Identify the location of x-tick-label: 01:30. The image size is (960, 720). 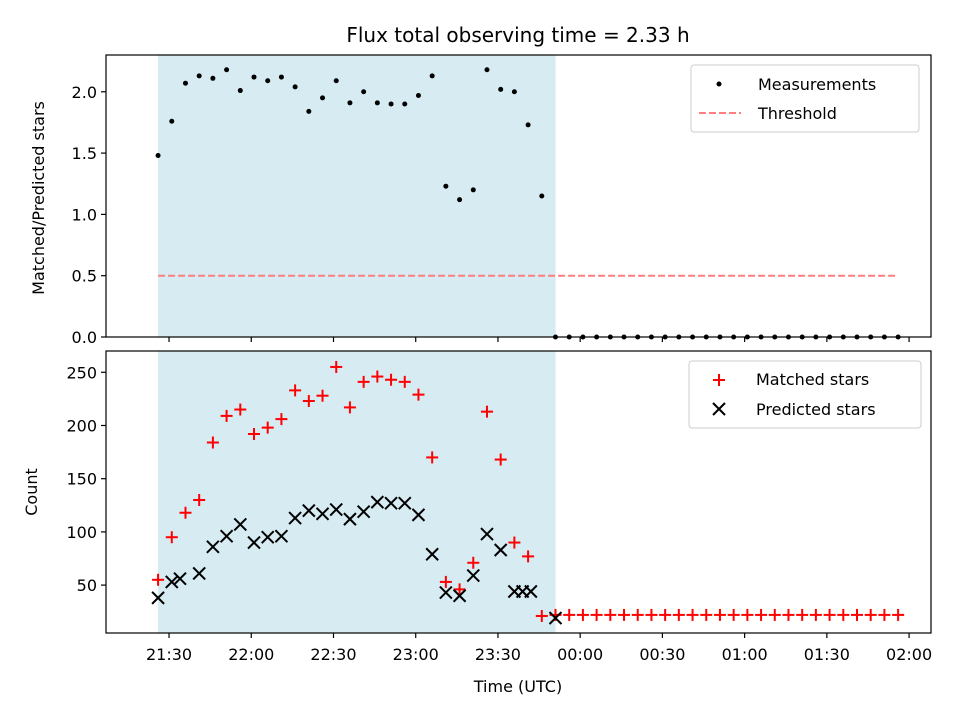
(827, 654).